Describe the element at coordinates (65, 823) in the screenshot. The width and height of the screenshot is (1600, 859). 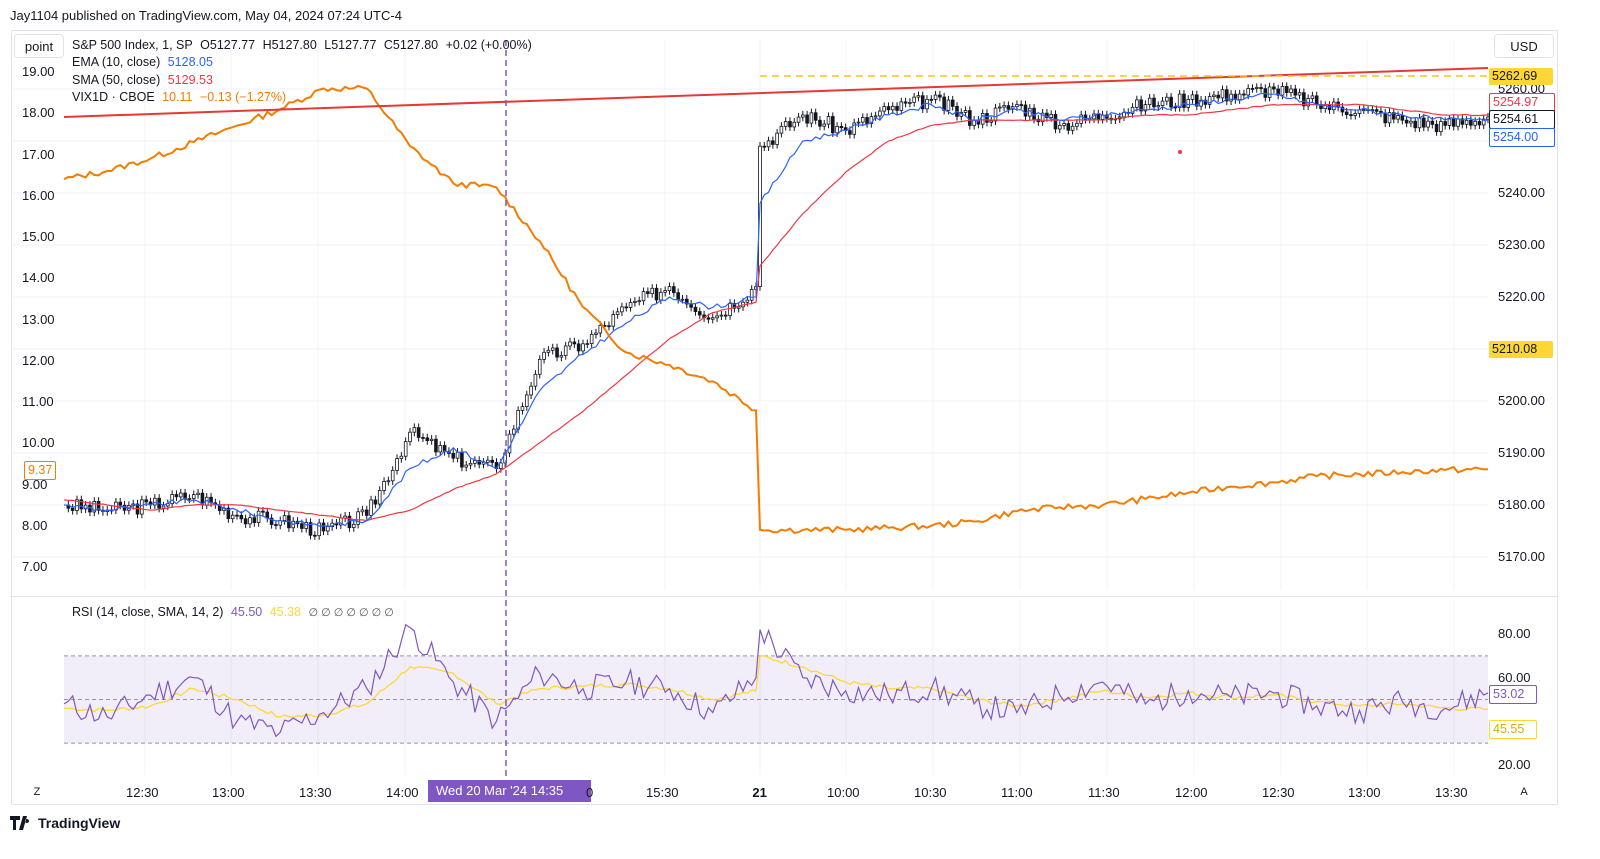
I see `tradingview-logo: TradingView` at that location.